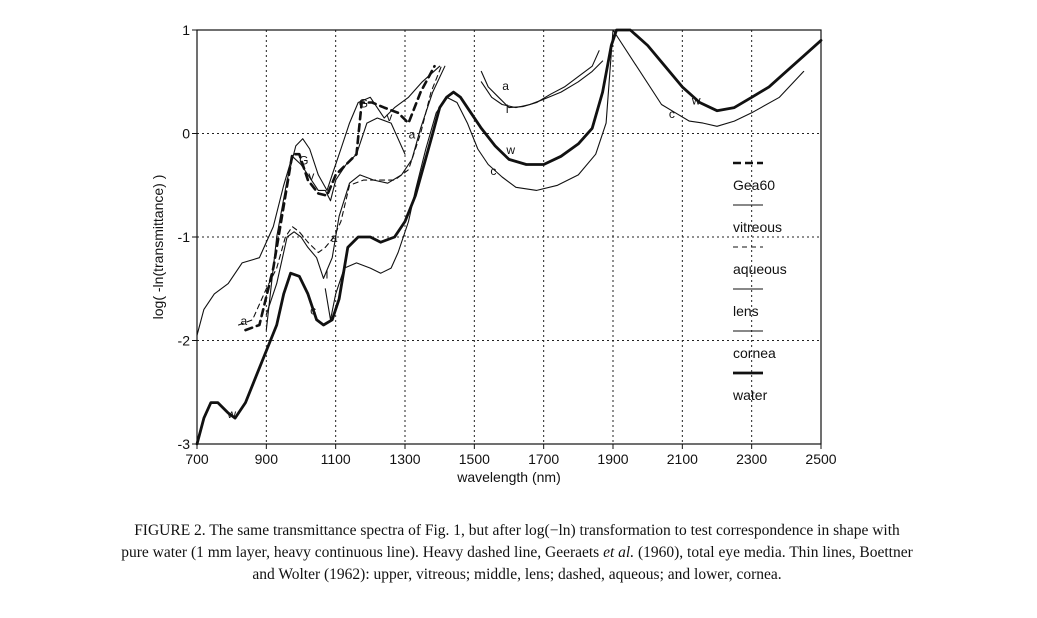 Image resolution: width=1037 pixels, height=618 pixels. Describe the element at coordinates (327, 274) in the screenshot. I see `curve-label-l-8: l` at that location.